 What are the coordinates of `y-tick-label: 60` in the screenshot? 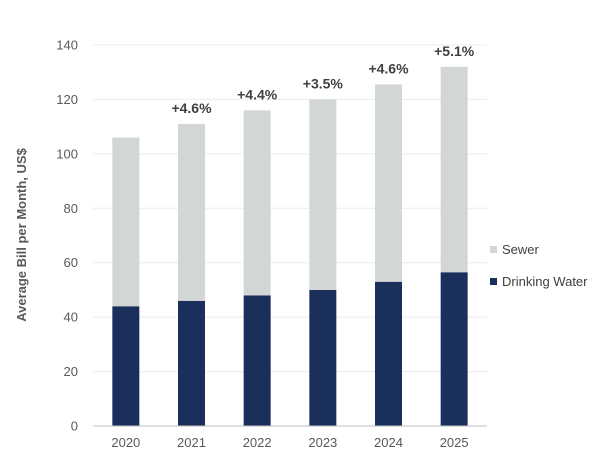 It's located at (71, 262).